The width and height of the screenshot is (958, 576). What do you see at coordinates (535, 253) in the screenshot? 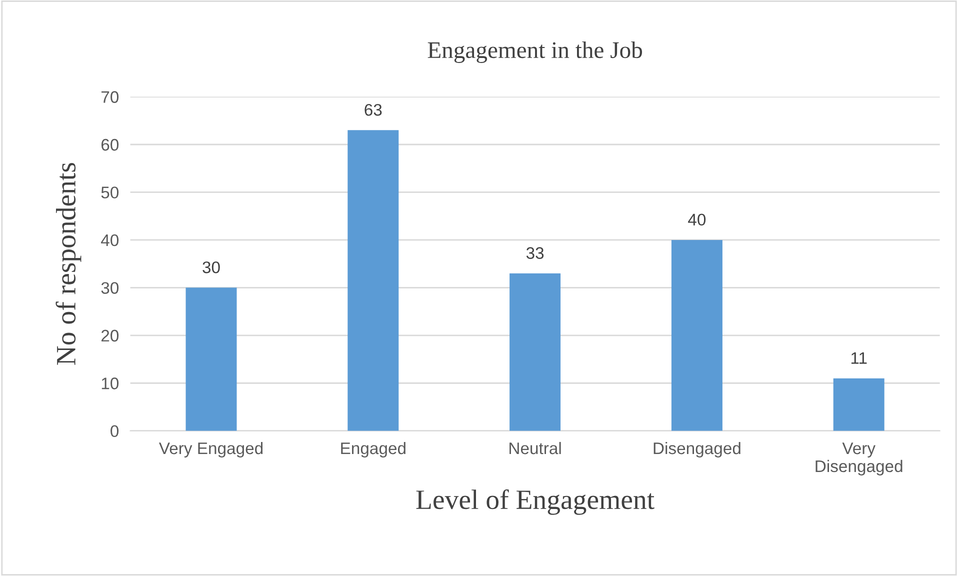
I see `data-label: 33` at bounding box center [535, 253].